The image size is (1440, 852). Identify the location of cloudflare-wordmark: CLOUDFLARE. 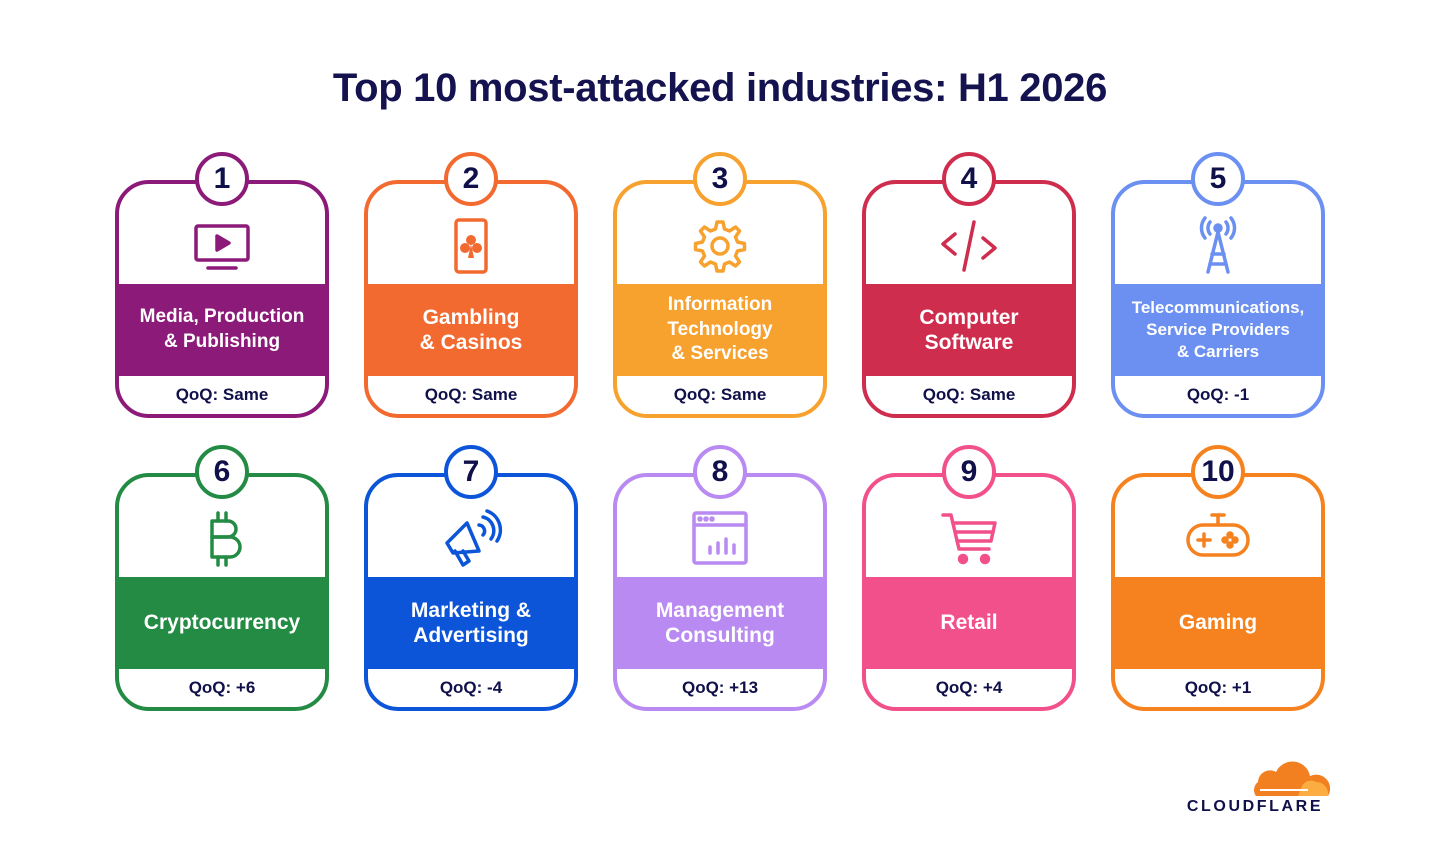
(1255, 806).